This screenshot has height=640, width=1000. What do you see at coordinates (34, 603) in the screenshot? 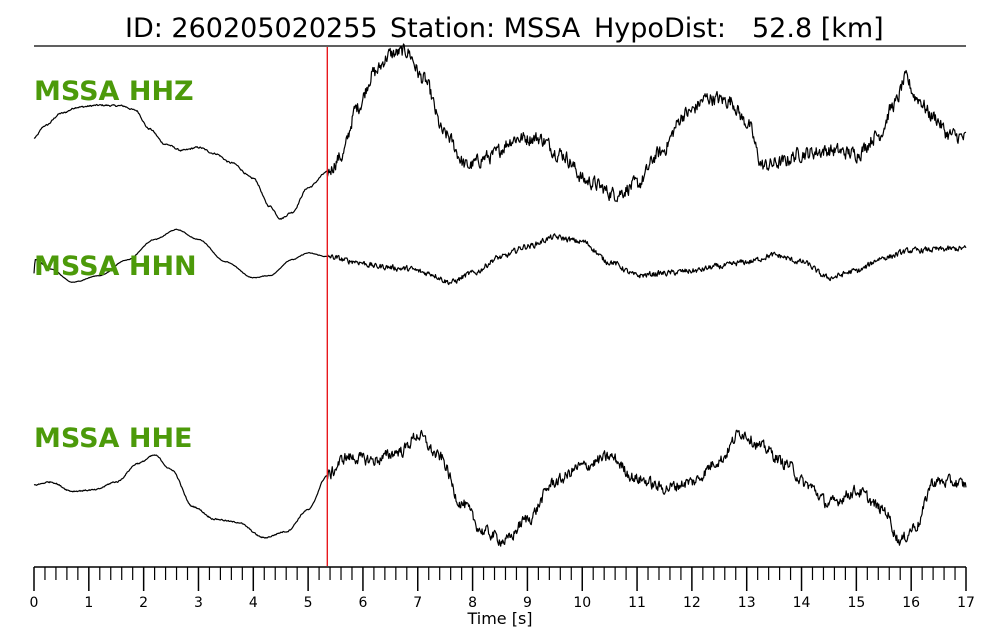
I see `tick-label: 0` at bounding box center [34, 603].